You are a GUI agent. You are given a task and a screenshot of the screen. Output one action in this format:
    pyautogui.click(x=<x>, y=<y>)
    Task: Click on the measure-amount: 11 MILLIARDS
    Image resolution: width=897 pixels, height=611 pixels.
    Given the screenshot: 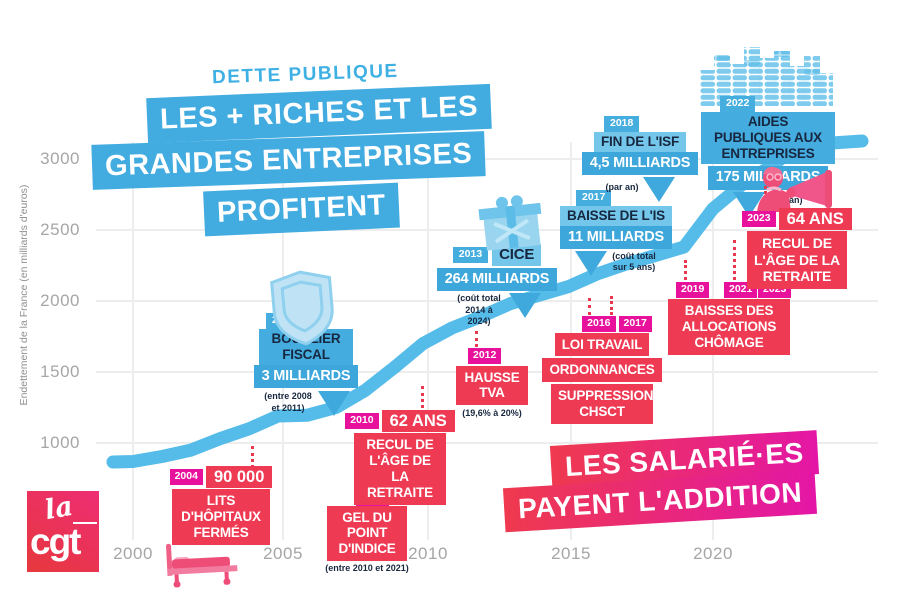 What is the action you would take?
    pyautogui.click(x=616, y=237)
    